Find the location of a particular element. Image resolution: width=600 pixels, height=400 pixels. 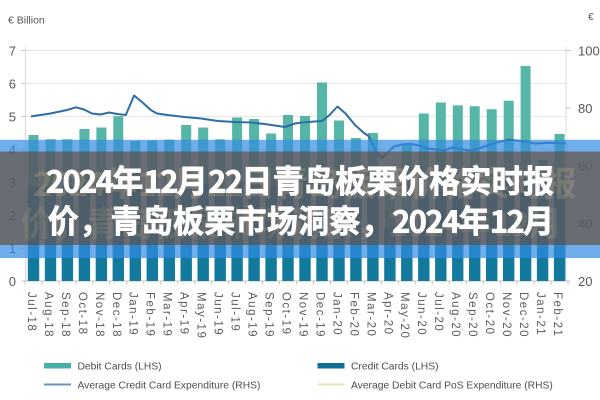

svg-text: May-20 is located at coordinates (404, 315).